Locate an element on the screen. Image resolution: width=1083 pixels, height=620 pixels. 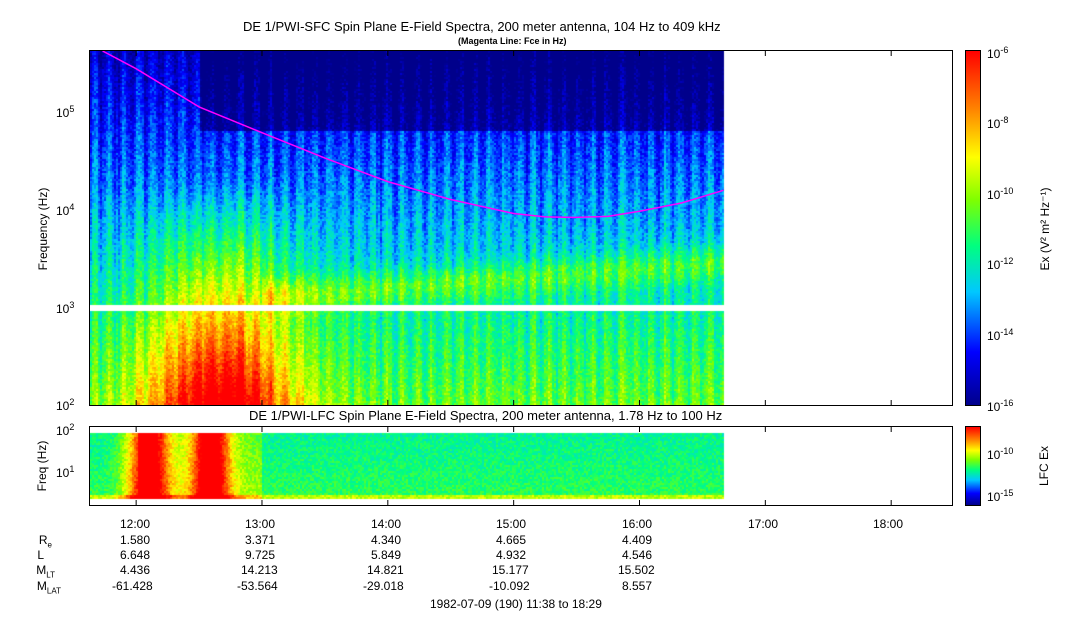
eph-value: 14.821 is located at coordinates (385, 570).